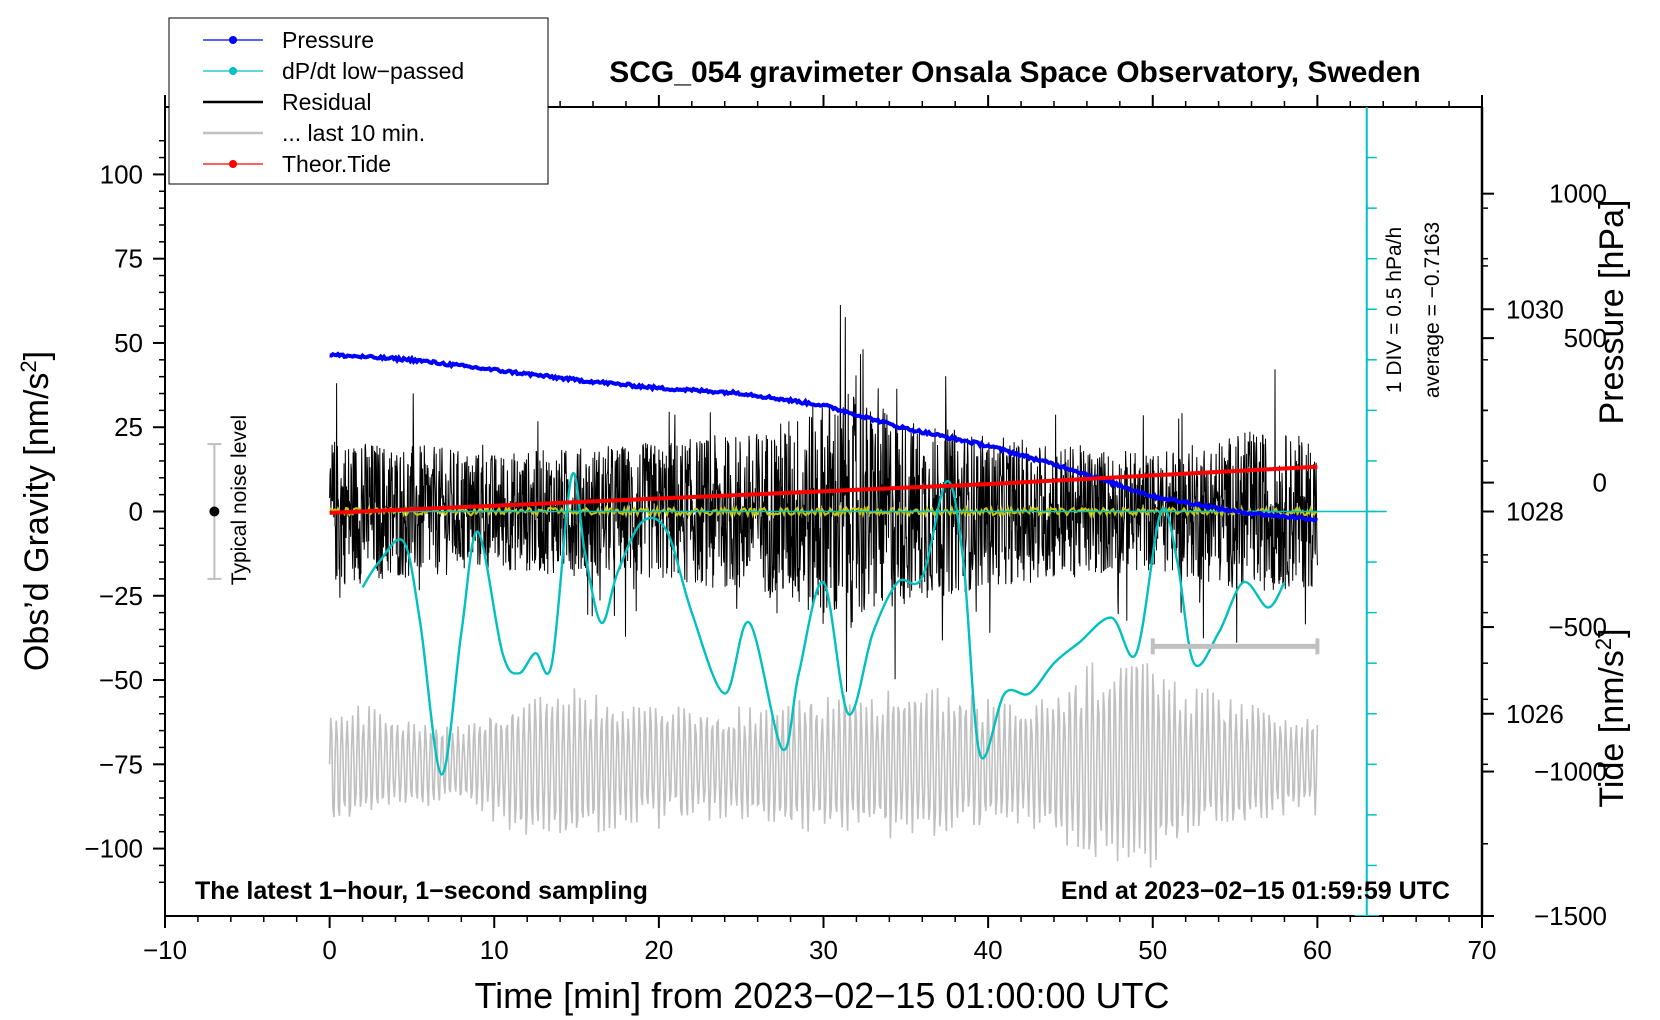 The height and width of the screenshot is (1020, 1660). Describe the element at coordinates (821, 995) in the screenshot. I see `x-axis-label: Time [min] from 2023−02−15 01:00:00 UTC` at that location.